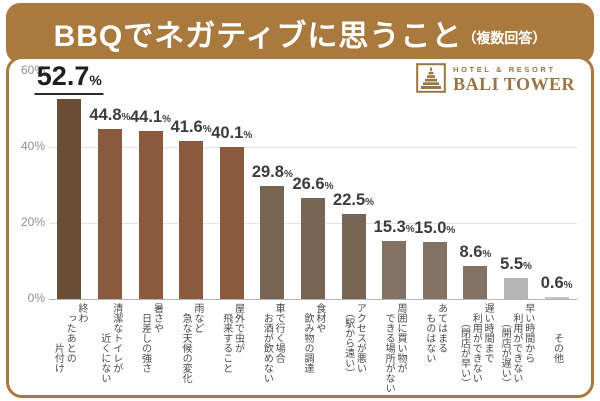 The height and width of the screenshot is (401, 600). I want to click on bar-column: 41.6%, so click(191, 185).